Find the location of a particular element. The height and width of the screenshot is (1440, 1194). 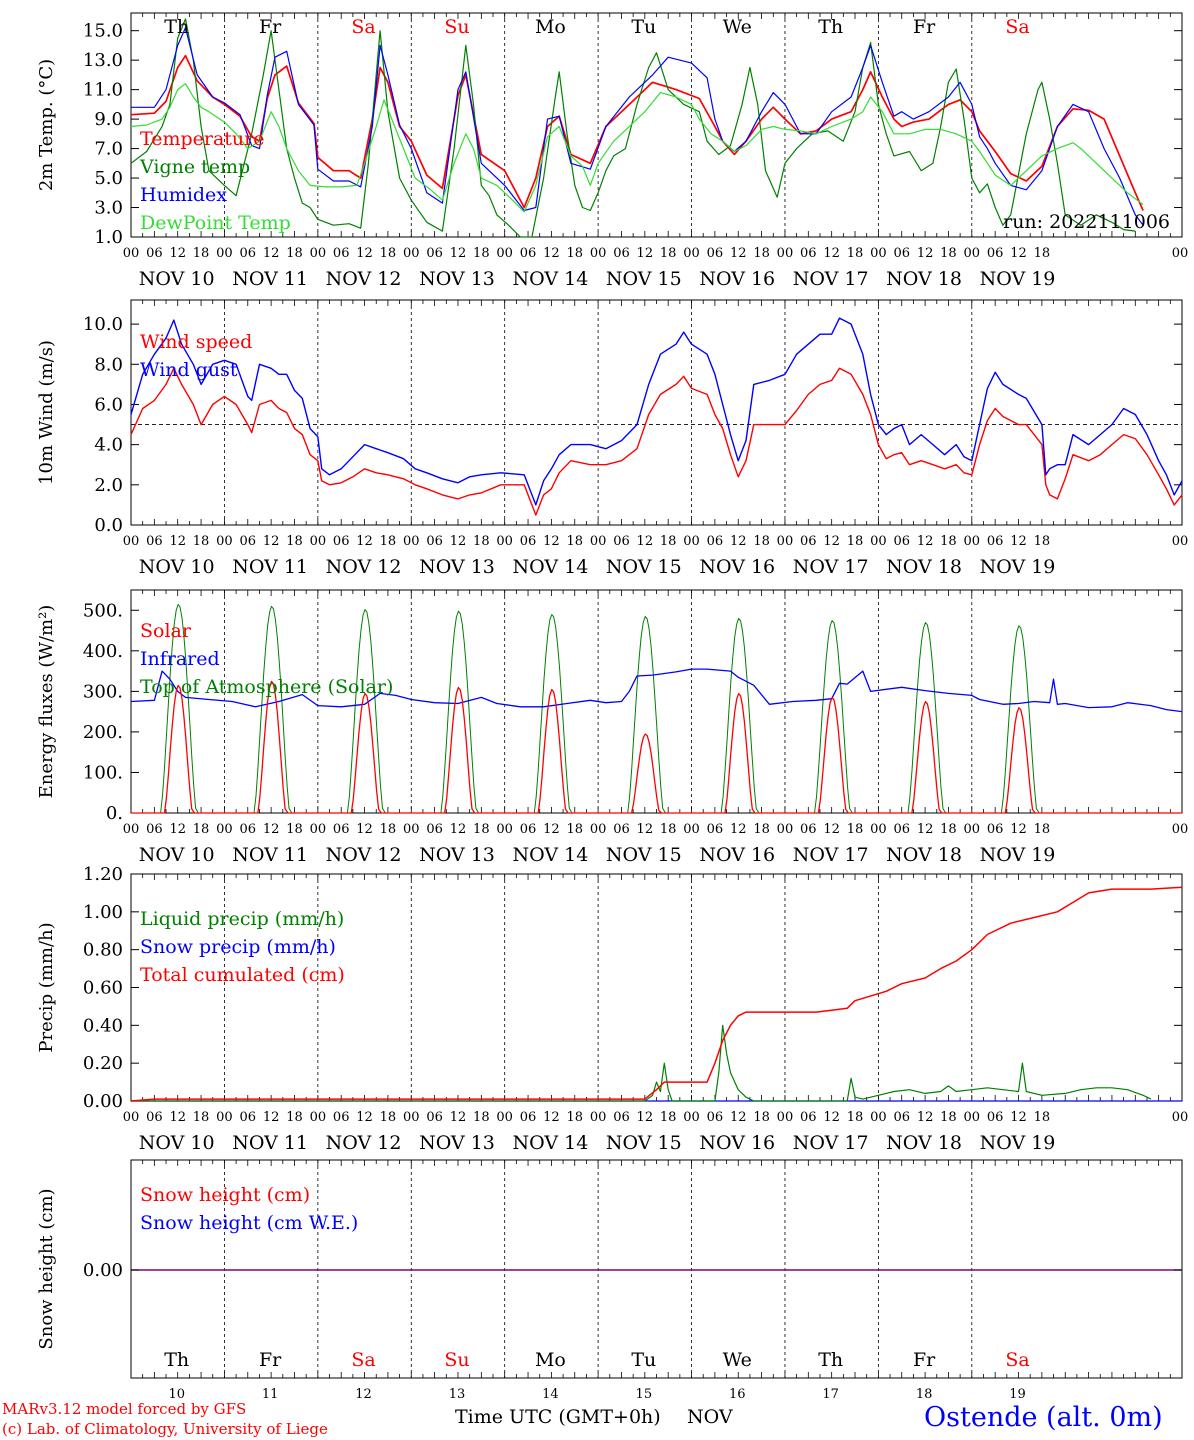

legend-entry: Snow precip (mm/h) is located at coordinates (238, 947).